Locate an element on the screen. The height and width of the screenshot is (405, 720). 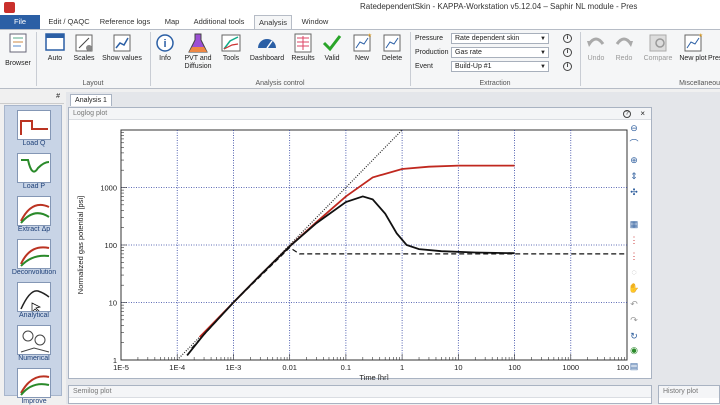
pressure-info-icon: i is located at coordinates (567, 38).